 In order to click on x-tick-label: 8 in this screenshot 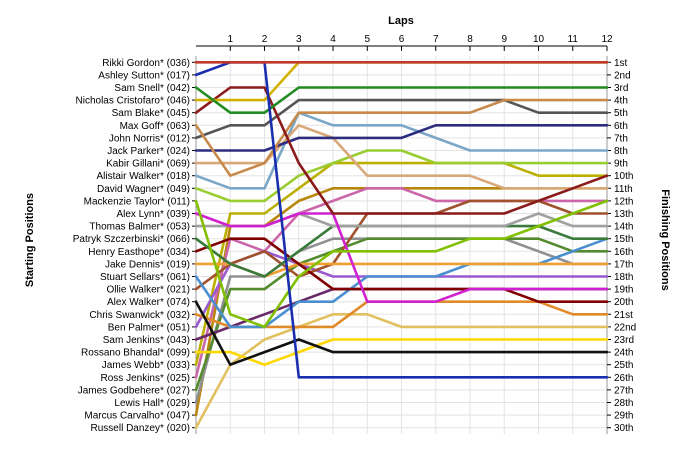, I will do `click(470, 39)`.